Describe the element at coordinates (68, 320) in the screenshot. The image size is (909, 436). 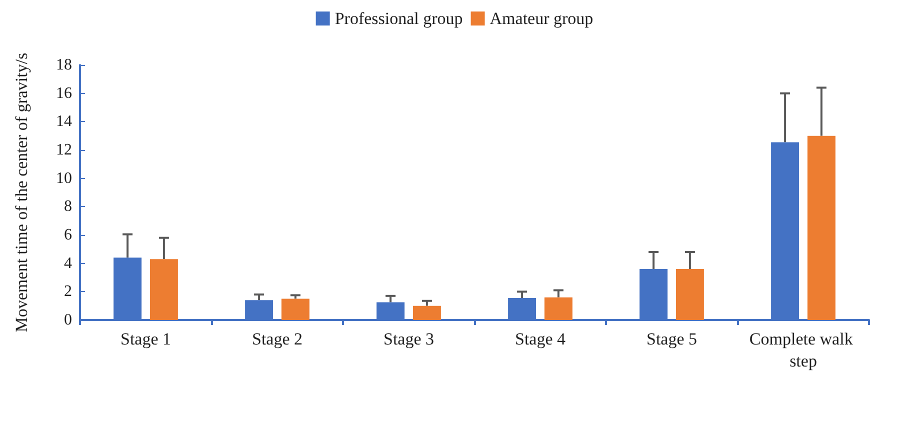
I see `y-tick-label: 0` at that location.